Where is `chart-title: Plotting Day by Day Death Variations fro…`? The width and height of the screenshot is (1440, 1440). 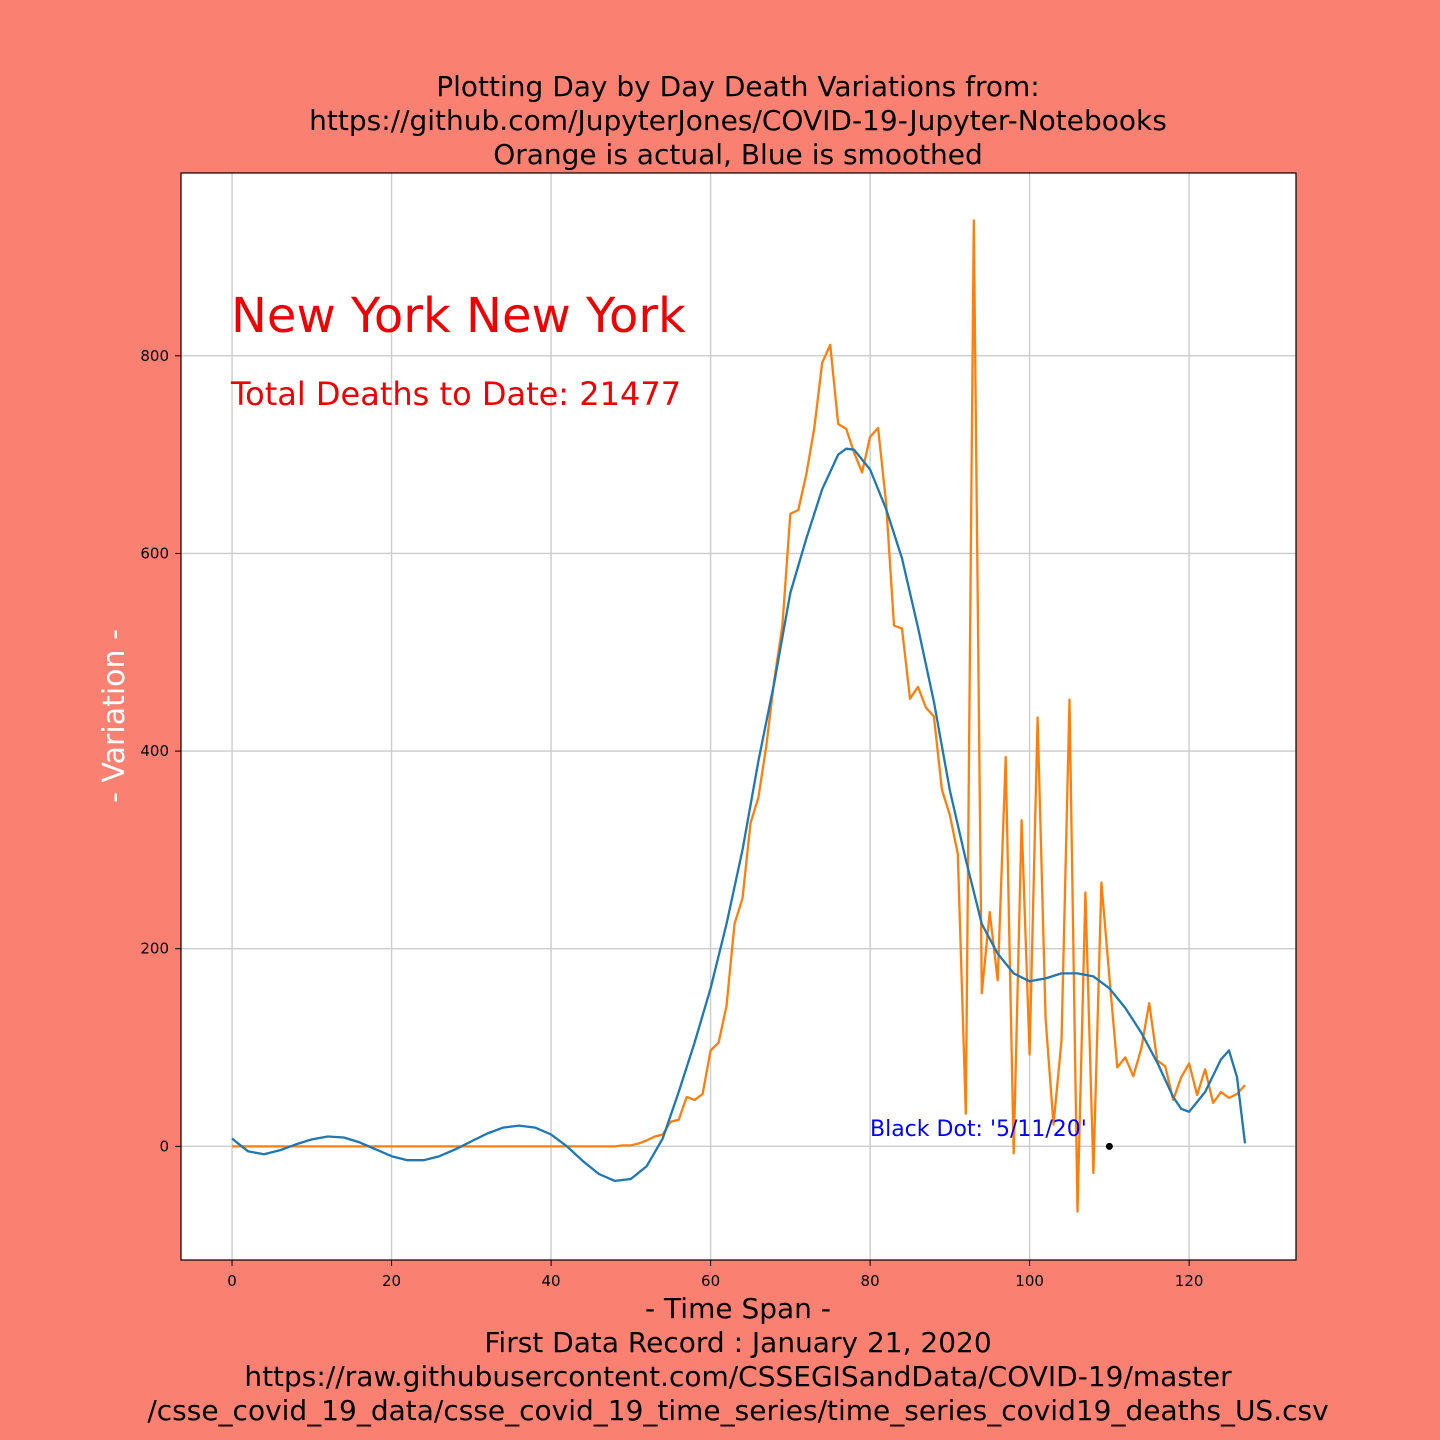 chart-title: Plotting Day by Day Death Variations fro… is located at coordinates (738, 120).